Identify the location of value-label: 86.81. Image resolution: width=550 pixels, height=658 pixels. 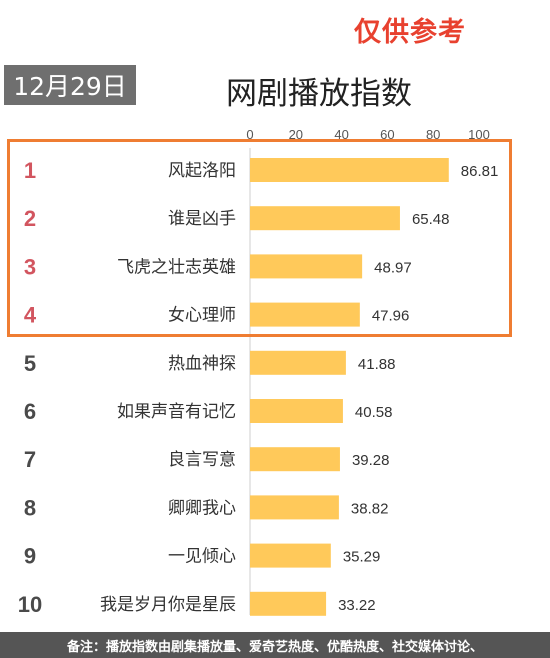
(480, 171).